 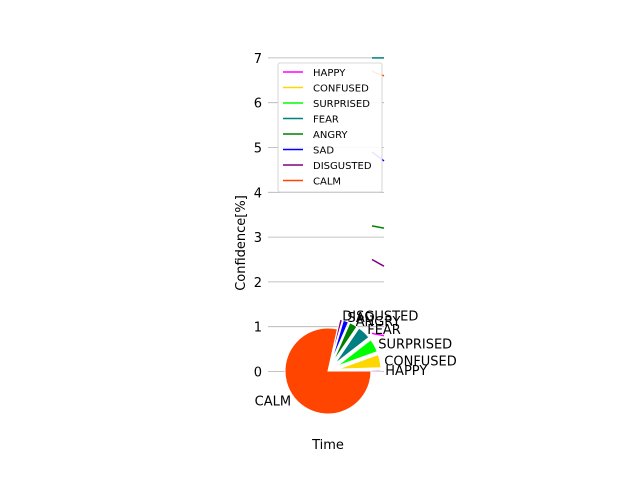 I want to click on pie-label-disgusted: DISGUSTED, so click(x=380, y=317).